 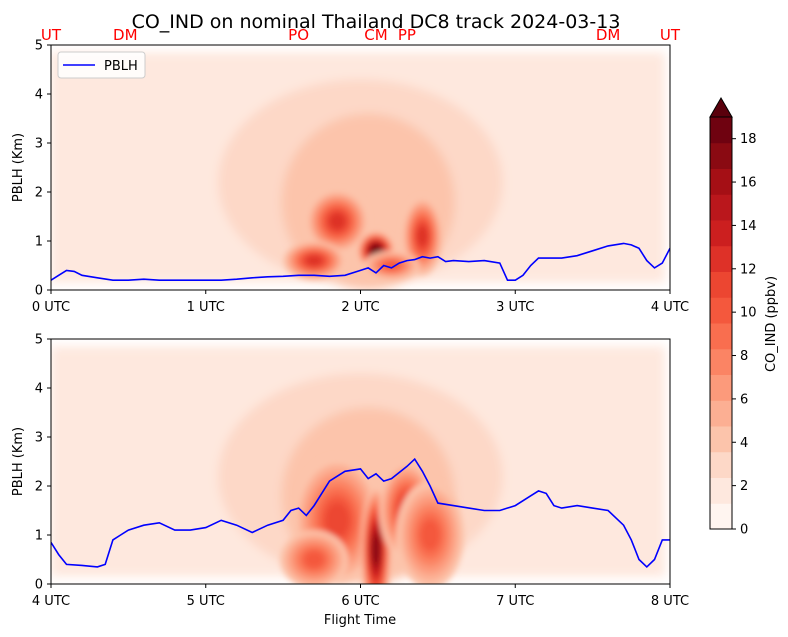 What do you see at coordinates (375, 35) in the screenshot?
I see `waypoint-label: CM` at bounding box center [375, 35].